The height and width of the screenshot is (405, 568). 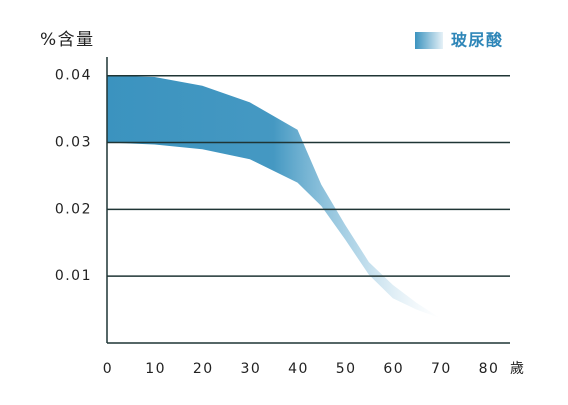 I want to click on y-tick-label: 0.01, so click(x=73, y=276).